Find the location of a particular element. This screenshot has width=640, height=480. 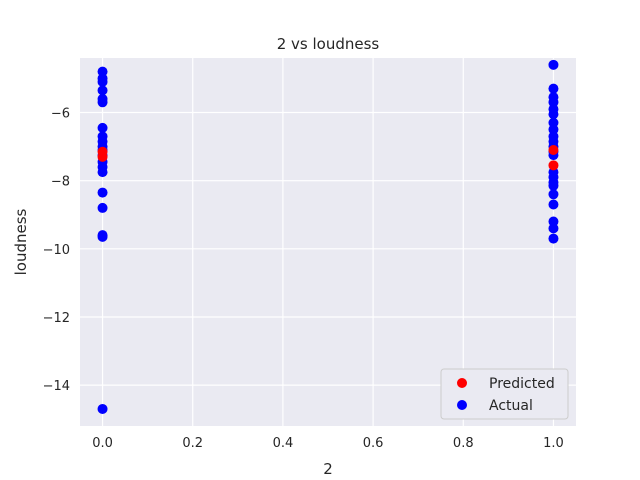

legend-box is located at coordinates (504, 394).